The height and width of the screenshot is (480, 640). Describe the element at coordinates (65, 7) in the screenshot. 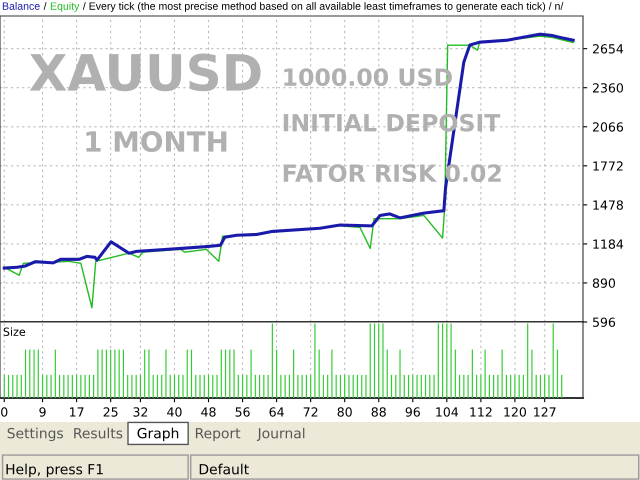

I see `text: Equity` at that location.